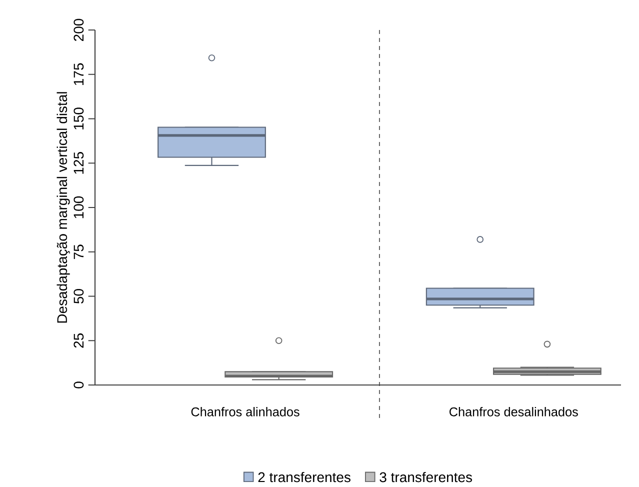 Image resolution: width=639 pixels, height=487 pixels. I want to click on y-tick-label: 75, so click(79, 252).